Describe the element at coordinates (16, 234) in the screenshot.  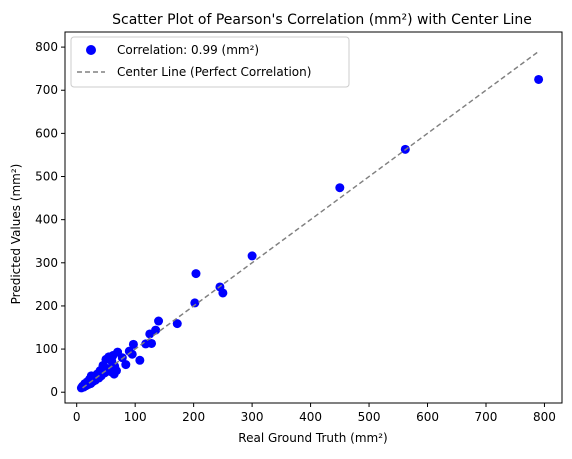
I see `y-axis-label: Predicted Values (mm²)` at that location.